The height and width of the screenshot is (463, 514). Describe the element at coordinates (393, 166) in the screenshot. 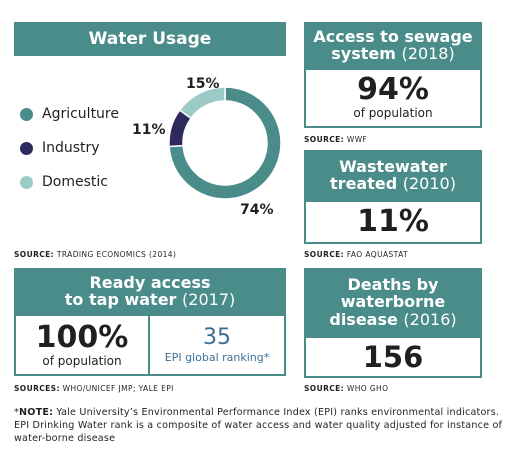

I see `wastewater-title-line1: Wastewater` at that location.